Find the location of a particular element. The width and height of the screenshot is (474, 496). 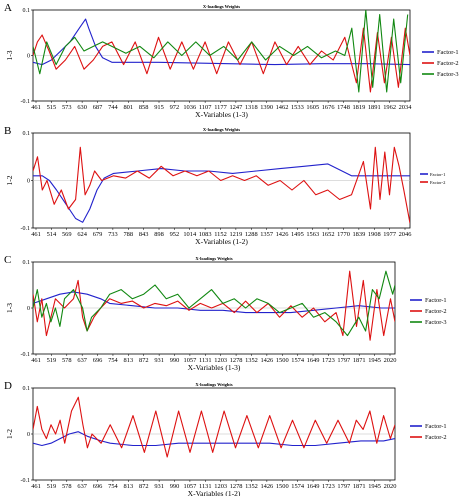

x-tick-label: 1908 is located at coordinates (374, 234).